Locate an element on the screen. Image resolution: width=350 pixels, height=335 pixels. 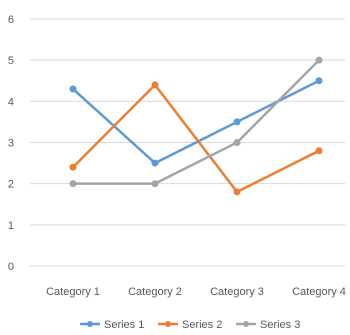
x-tick-label: Category 4 is located at coordinates (319, 292).